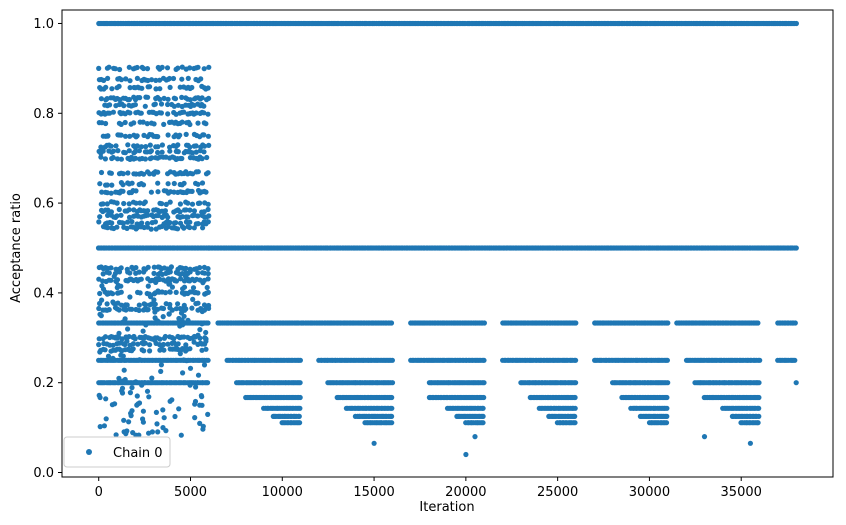 The width and height of the screenshot is (846, 525). Describe the element at coordinates (43, 473) in the screenshot. I see `y-tick-label: 0.0` at that location.